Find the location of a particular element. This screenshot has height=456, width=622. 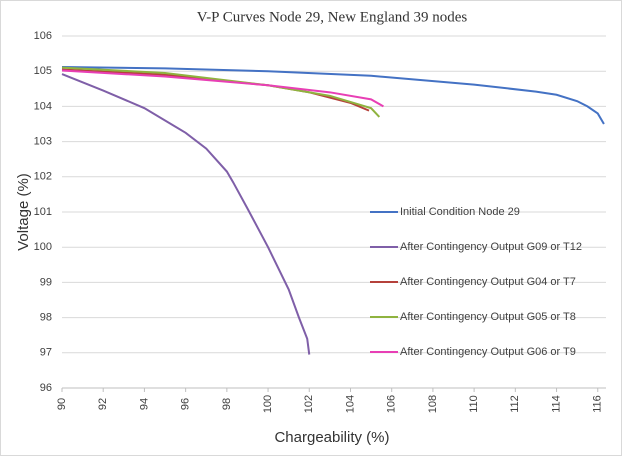

legend-label: After Contingency Output G06 or T9 is located at coordinates (488, 352).